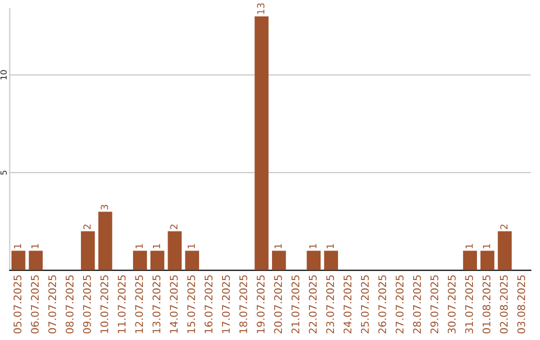 This screenshot has width=540, height=340. Describe the element at coordinates (504, 304) in the screenshot. I see `x-tick-label: 02.08.2025` at that location.